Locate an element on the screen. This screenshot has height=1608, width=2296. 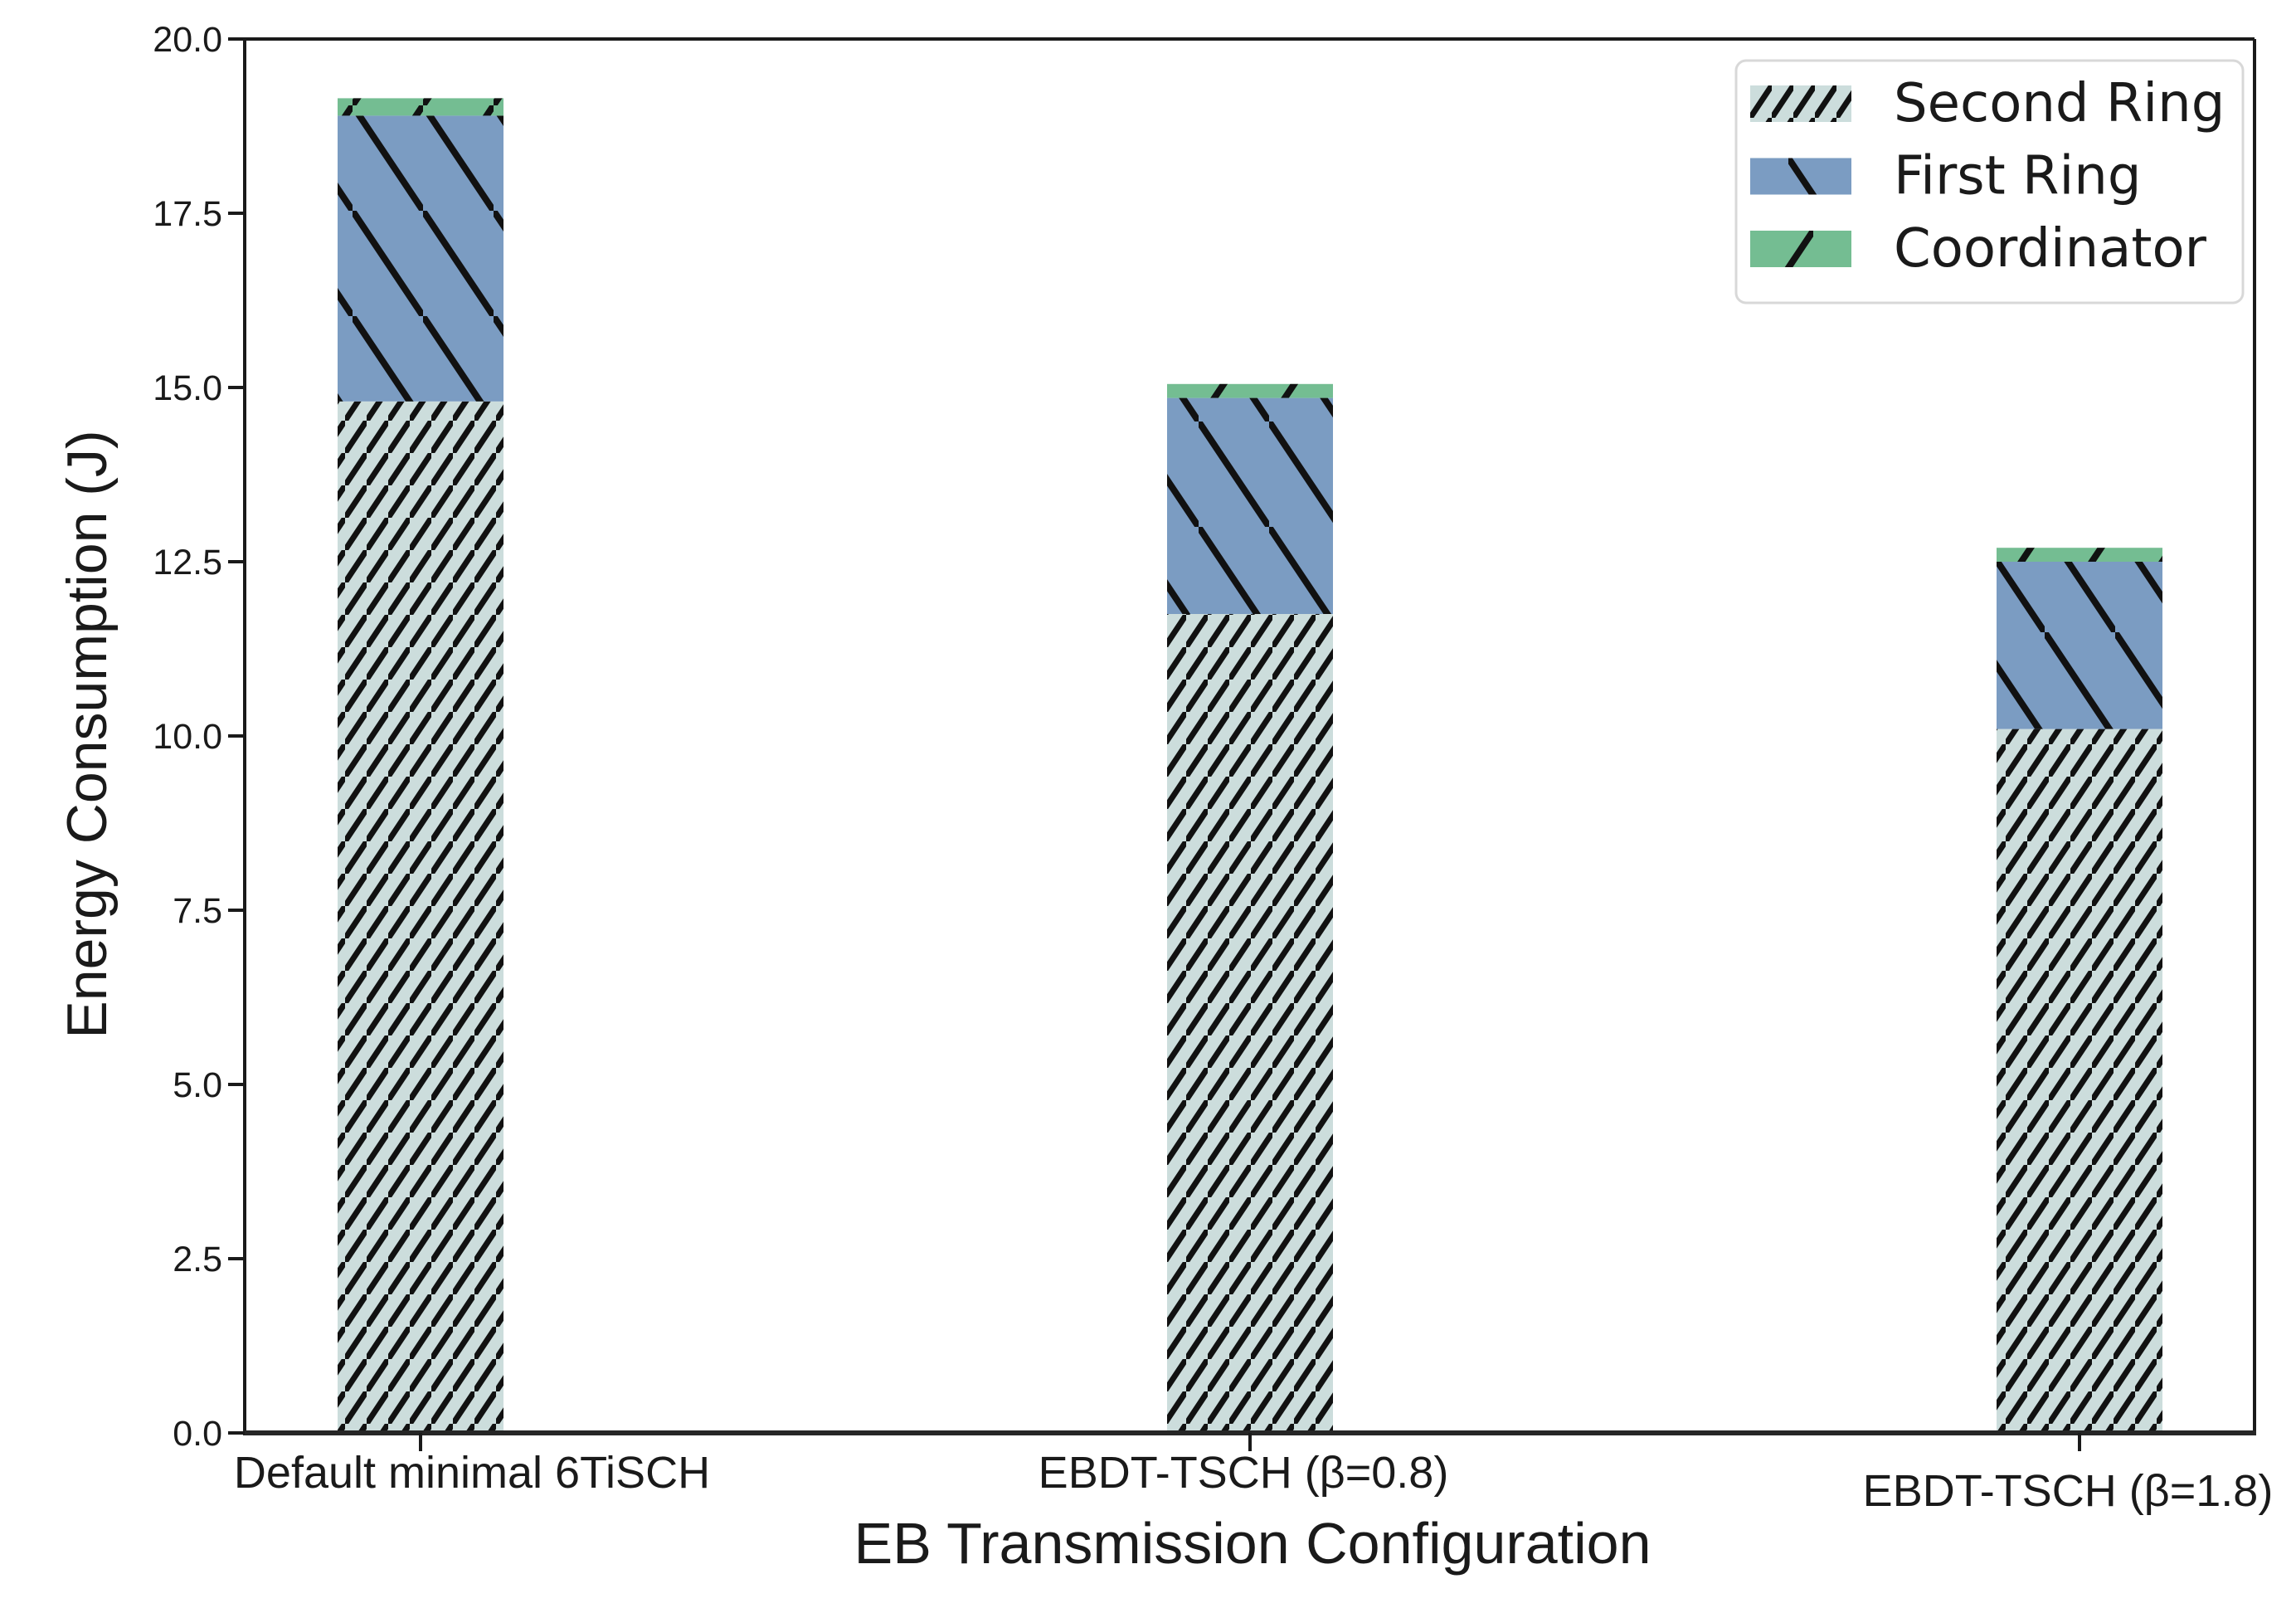
y-tick-label: 2.5 is located at coordinates (197, 1260).